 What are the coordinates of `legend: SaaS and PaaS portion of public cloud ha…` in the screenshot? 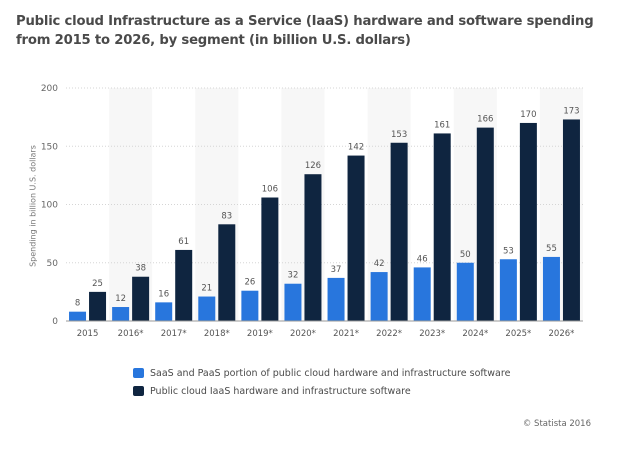 It's located at (321, 382).